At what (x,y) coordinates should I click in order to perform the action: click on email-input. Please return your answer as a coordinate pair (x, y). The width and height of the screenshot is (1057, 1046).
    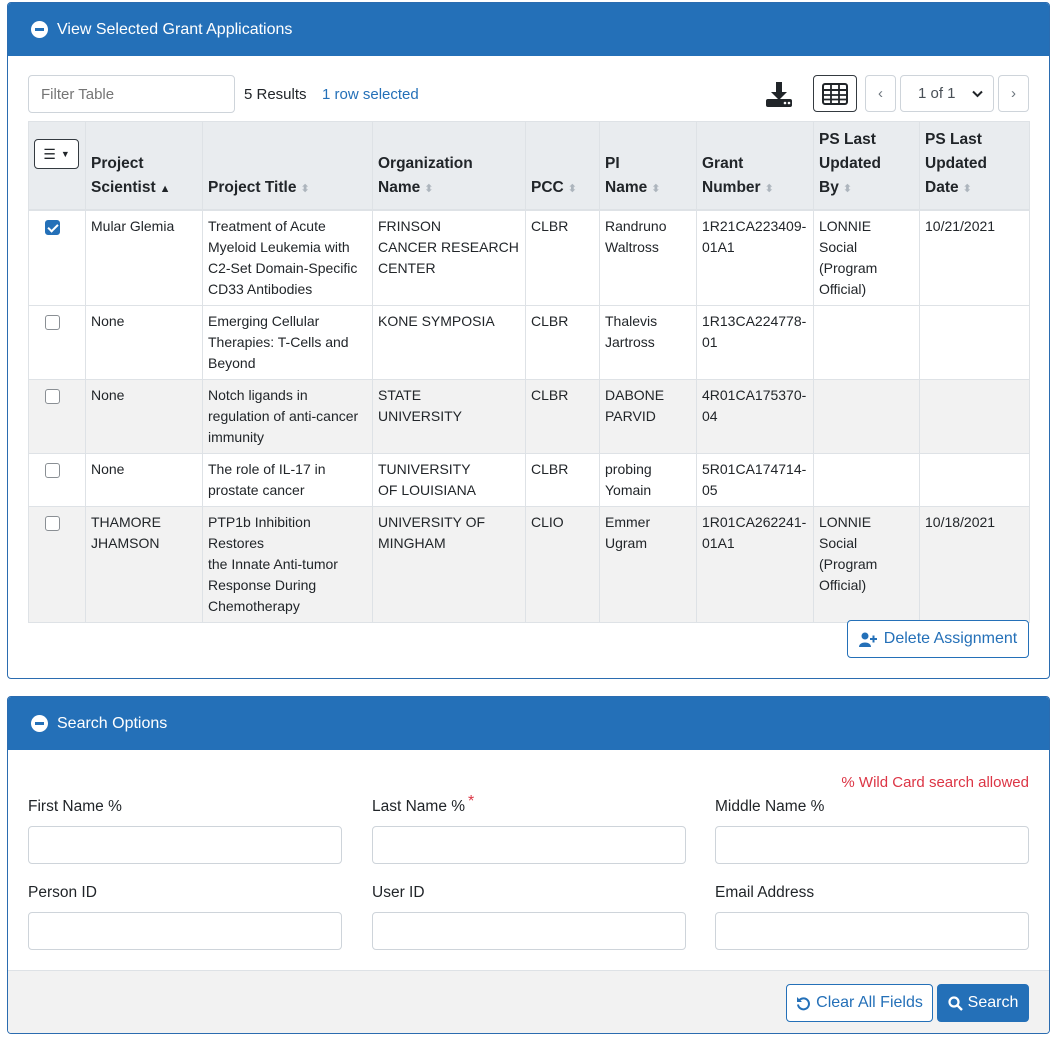
    Looking at the image, I should click on (872, 931).